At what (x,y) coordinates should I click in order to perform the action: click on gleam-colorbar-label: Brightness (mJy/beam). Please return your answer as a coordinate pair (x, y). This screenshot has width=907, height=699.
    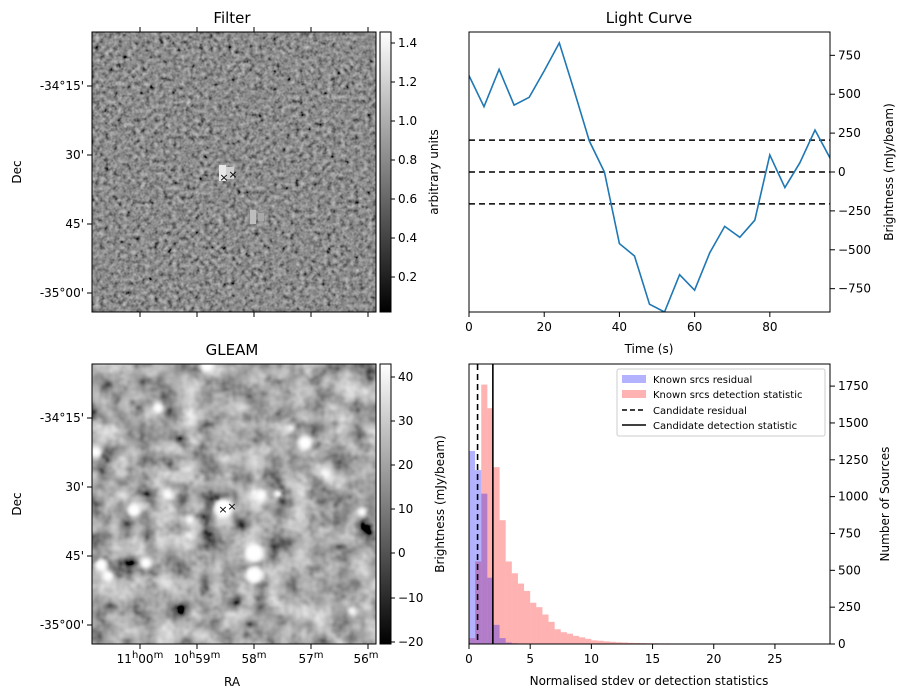
    Looking at the image, I should click on (440, 504).